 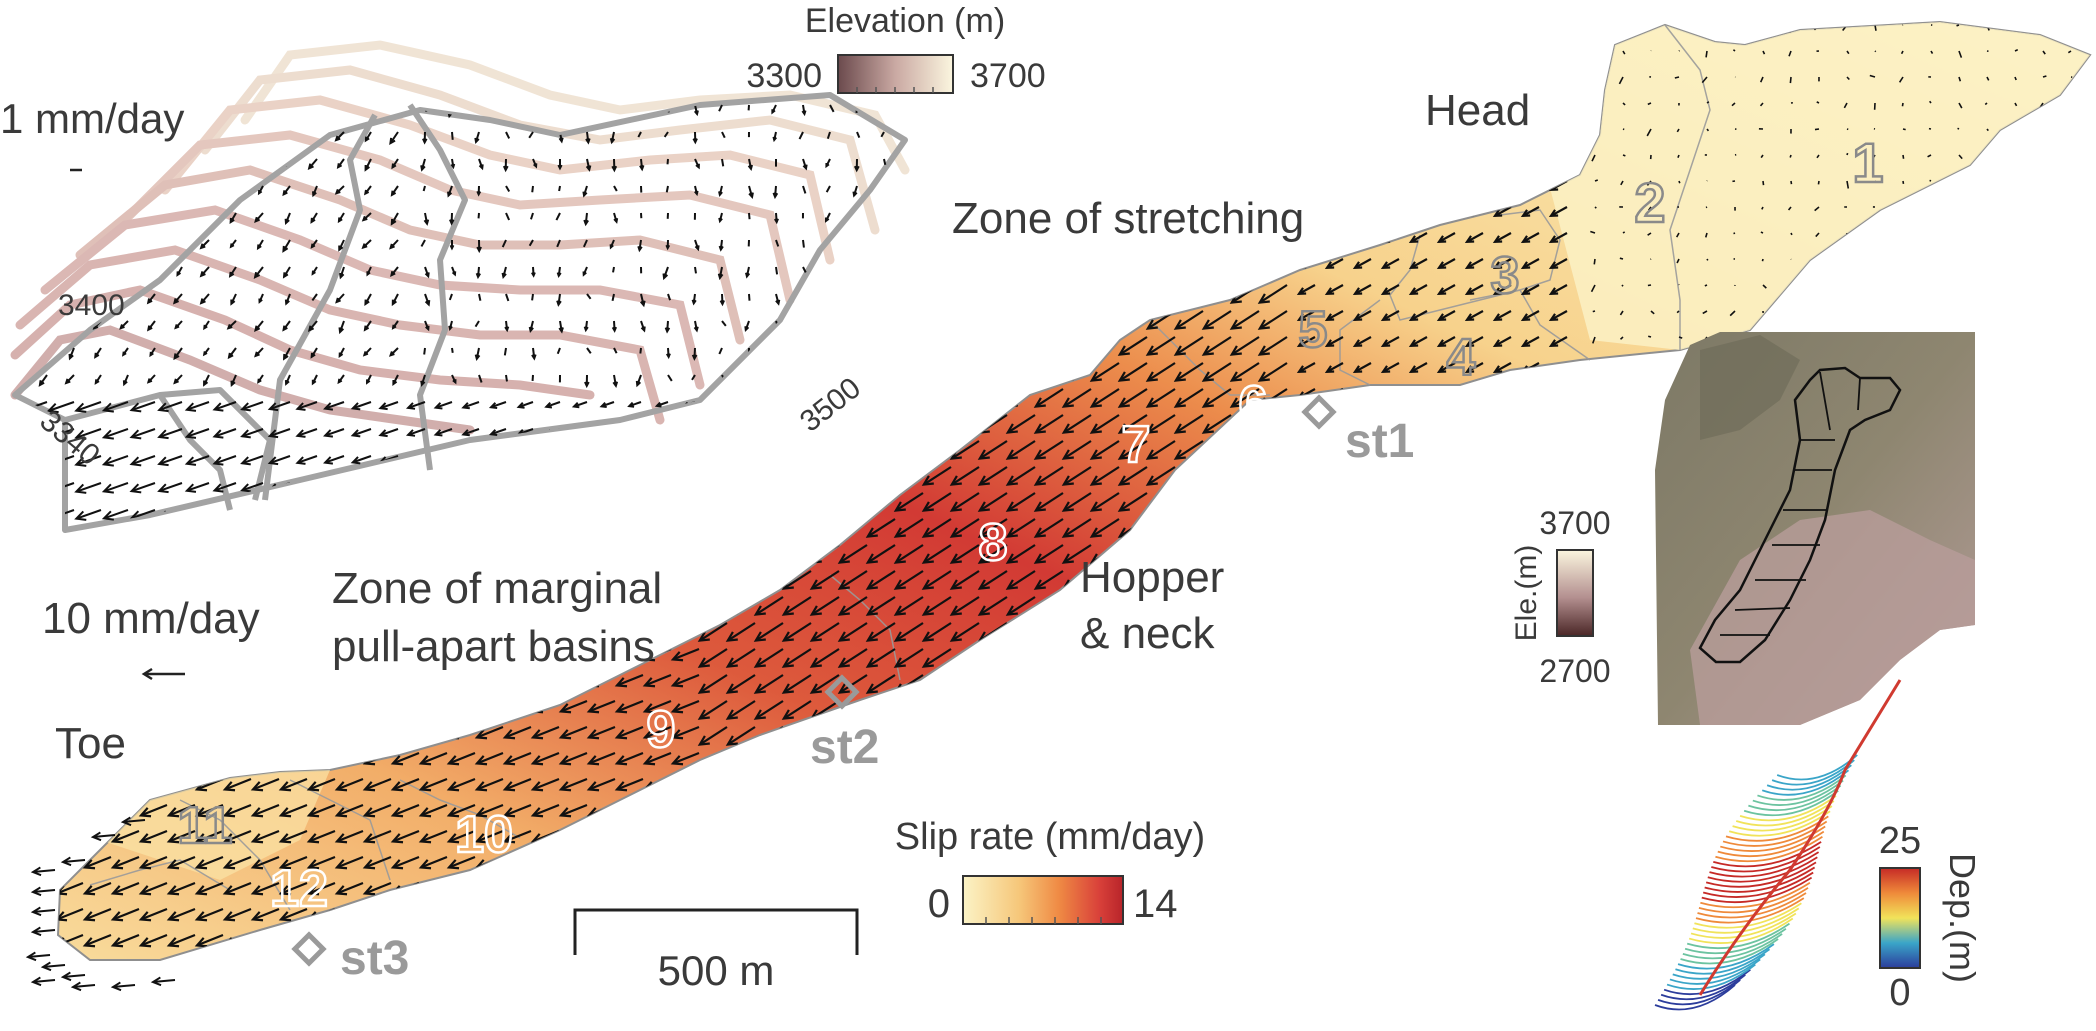 I want to click on contour-label-3400: 3400, so click(x=91, y=305).